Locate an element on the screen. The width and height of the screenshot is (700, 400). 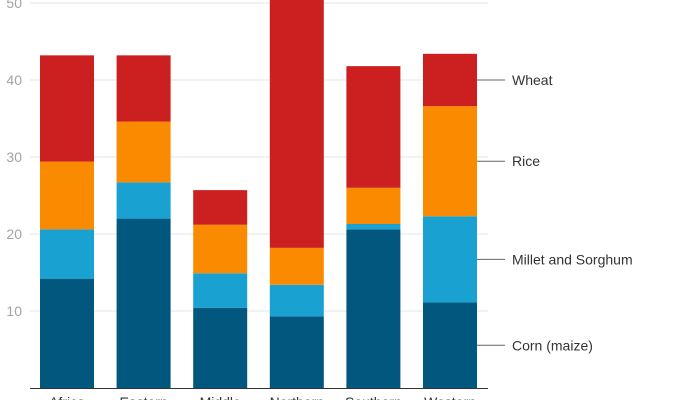
legend-label: Wheat is located at coordinates (532, 80).